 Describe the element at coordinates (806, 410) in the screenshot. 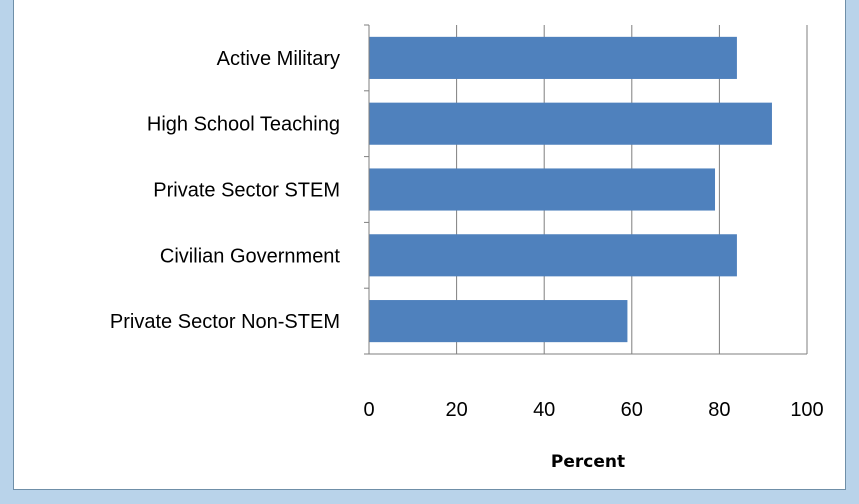

I see `x-tick-label: 100` at that location.